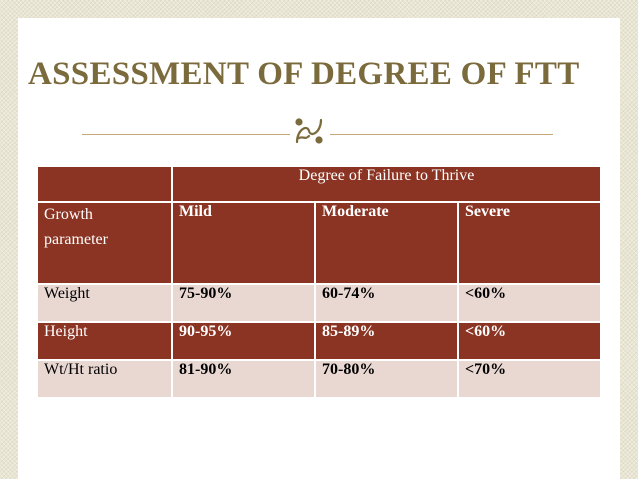 The height and width of the screenshot is (479, 638). Describe the element at coordinates (529, 379) in the screenshot. I see `table-cell-value: <70%` at that location.